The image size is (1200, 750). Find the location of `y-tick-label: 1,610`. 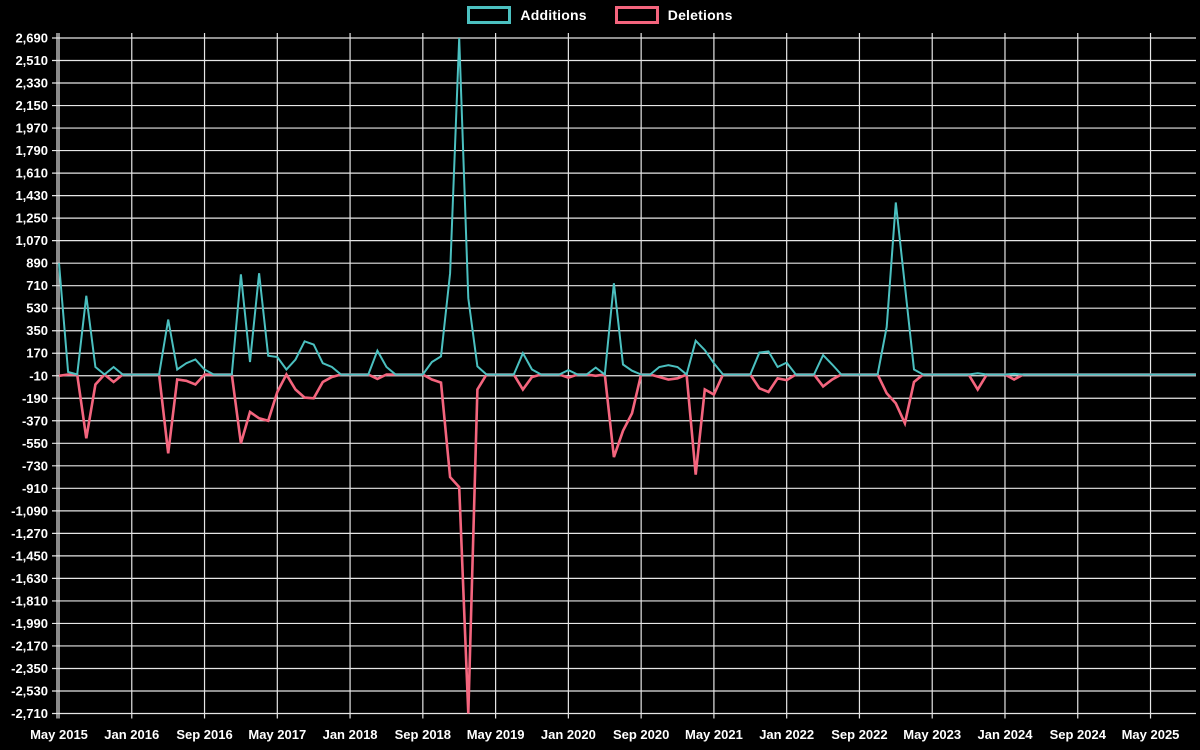

y-tick-label: 1,610 is located at coordinates (31, 173).